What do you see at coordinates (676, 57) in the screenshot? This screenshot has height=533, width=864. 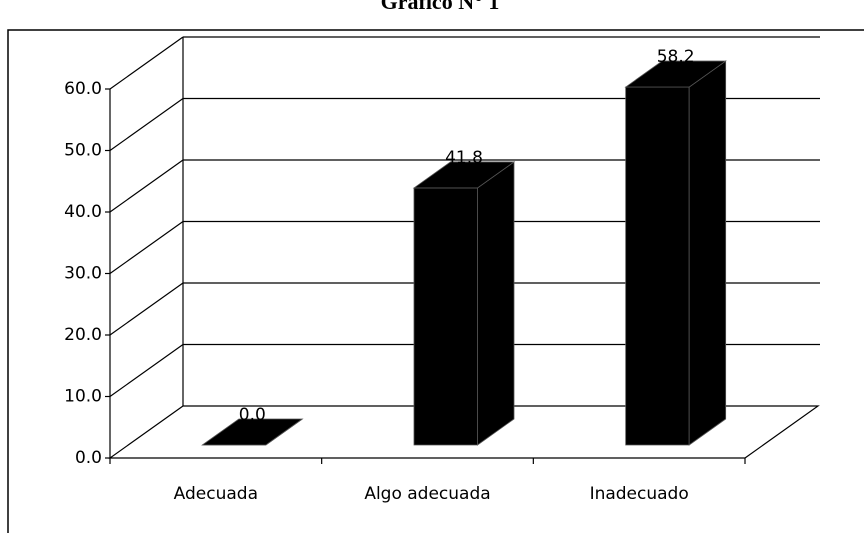 I see `value-label: 58.2` at bounding box center [676, 57].